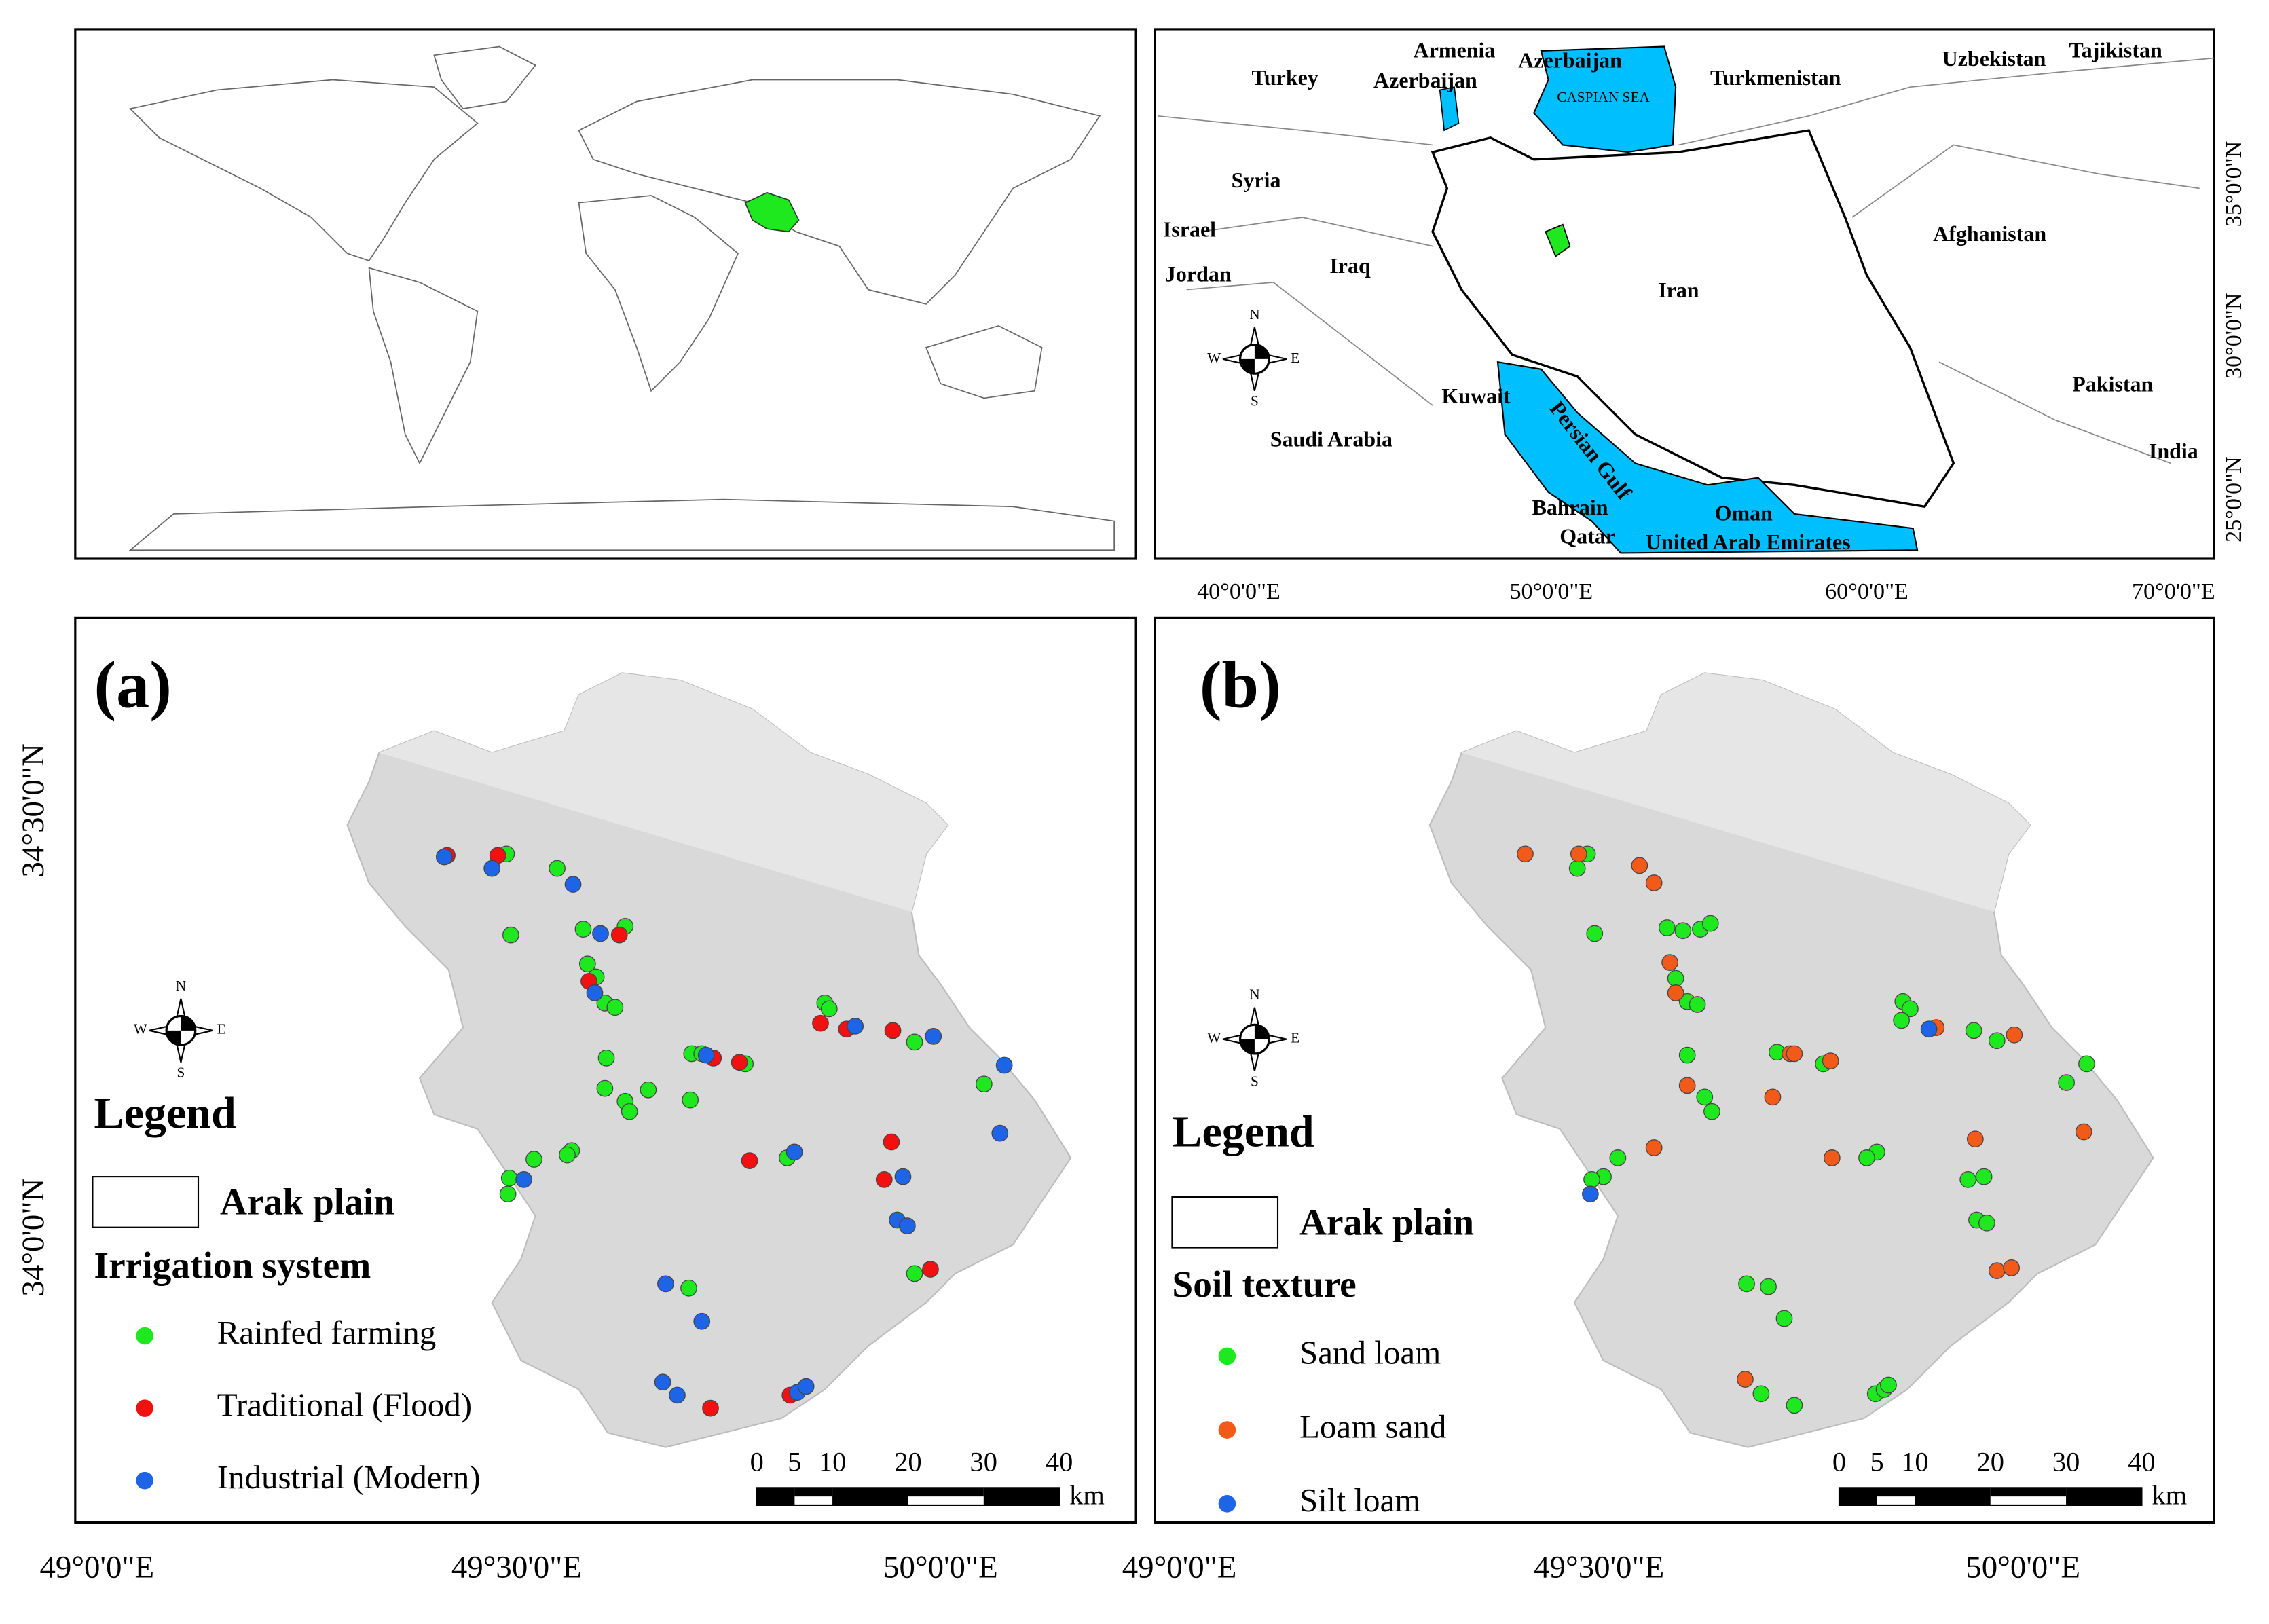 Image resolution: width=2269 pixels, height=1624 pixels. I want to click on country-label: Uzbekistan, so click(1994, 59).